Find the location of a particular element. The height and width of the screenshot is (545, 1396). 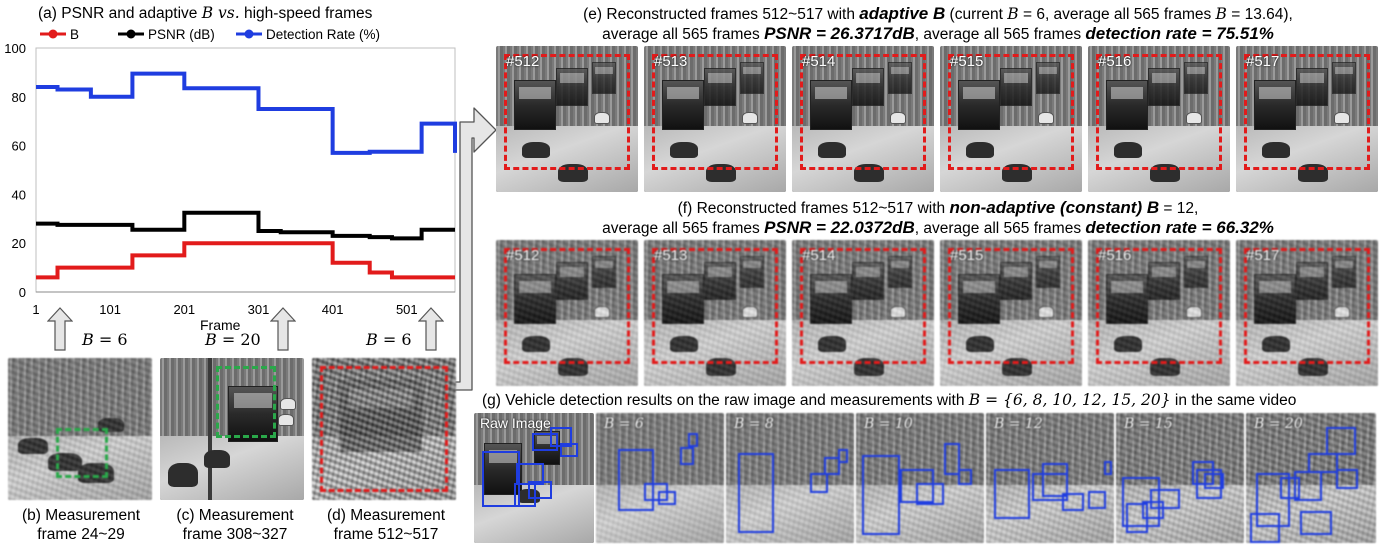

measurement-image-d is located at coordinates (384, 429).